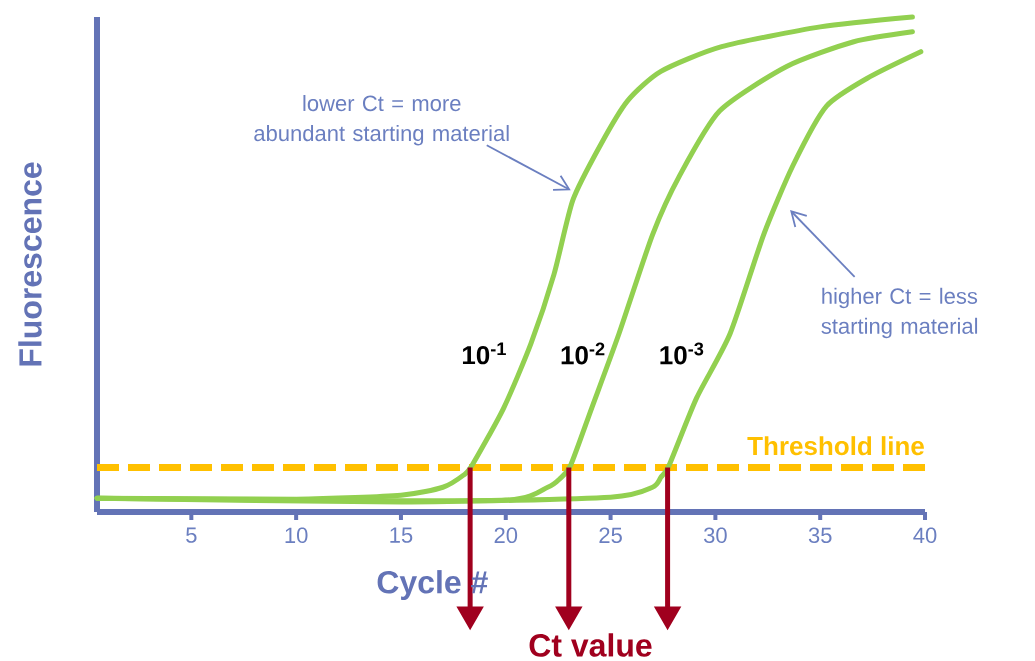 The height and width of the screenshot is (661, 1035). Describe the element at coordinates (715, 535) in the screenshot. I see `x-tick-label: 30` at that location.